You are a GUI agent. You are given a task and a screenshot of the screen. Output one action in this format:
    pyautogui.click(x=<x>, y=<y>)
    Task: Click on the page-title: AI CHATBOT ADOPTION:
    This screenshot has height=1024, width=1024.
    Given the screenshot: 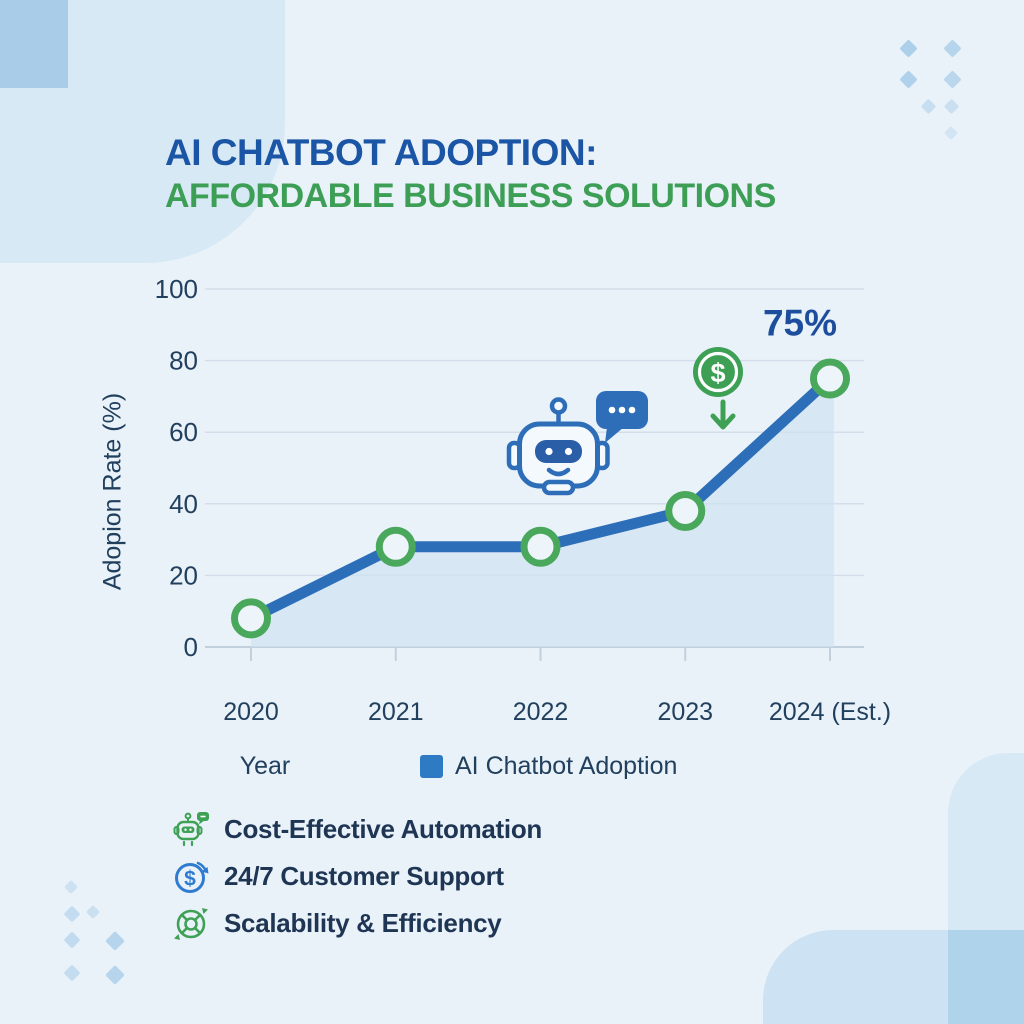 What is the action you would take?
    pyautogui.click(x=381, y=152)
    